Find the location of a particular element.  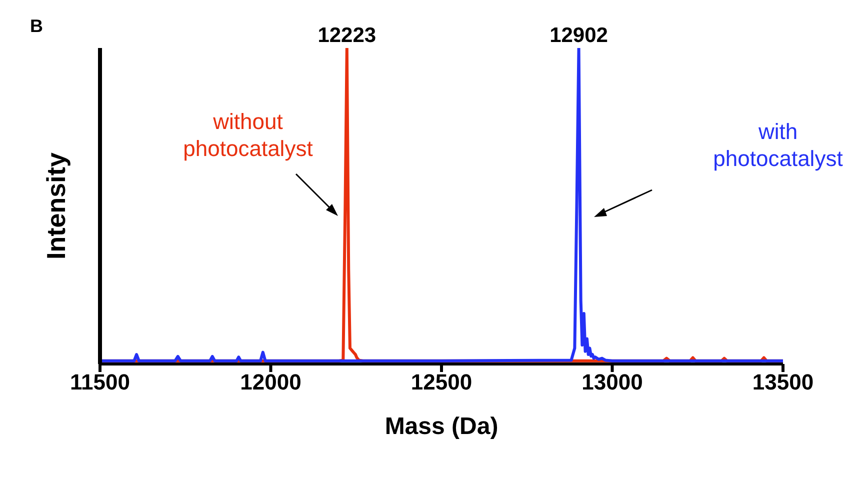

annotation: 12902 is located at coordinates (579, 35).